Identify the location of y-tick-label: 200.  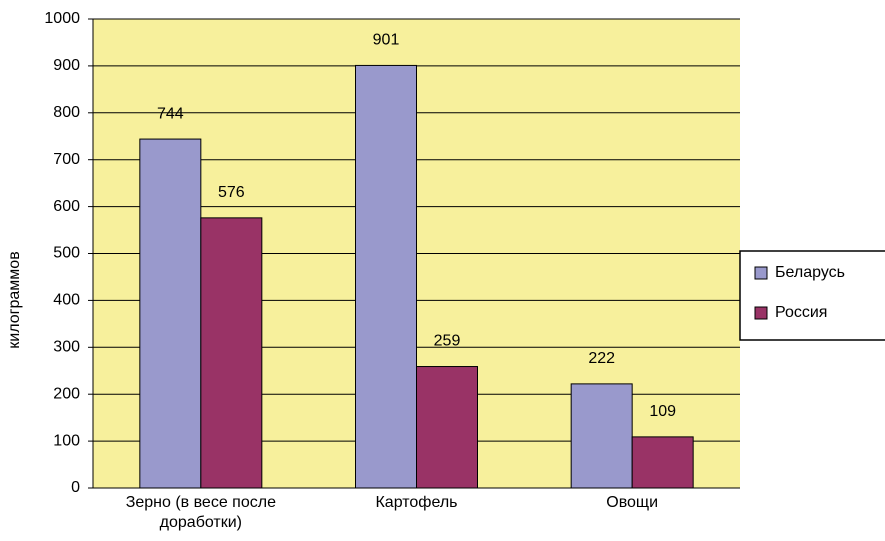
(66, 393).